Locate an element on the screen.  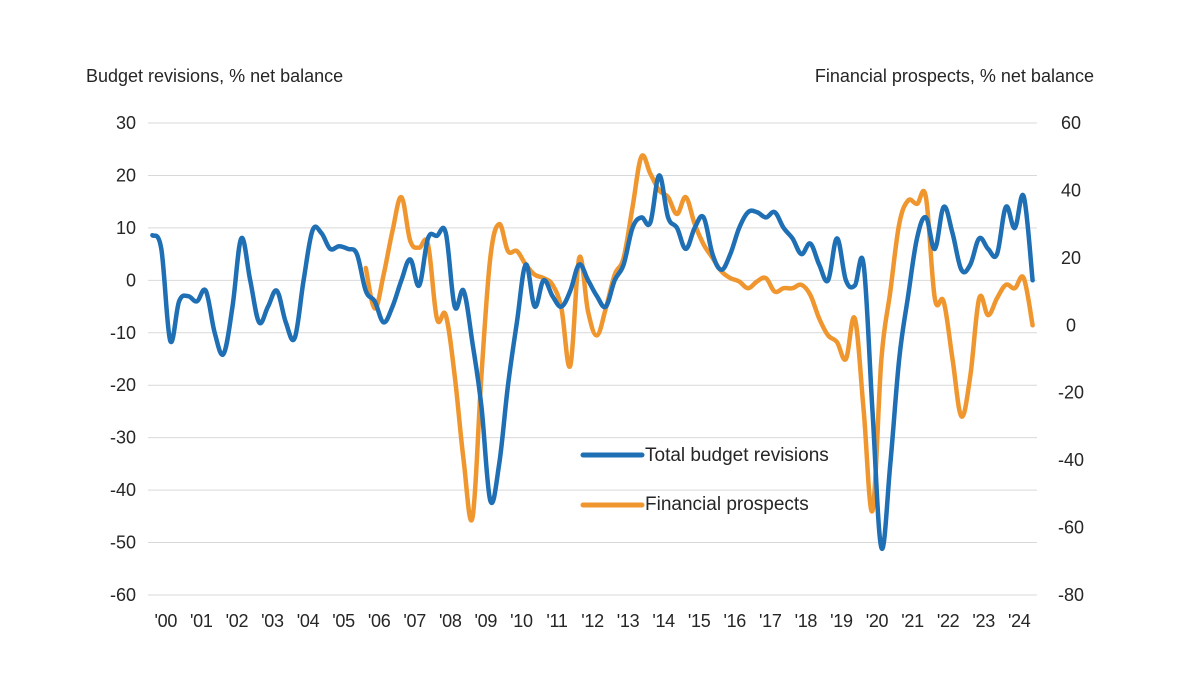
x-tick-label: '09 is located at coordinates (486, 621).